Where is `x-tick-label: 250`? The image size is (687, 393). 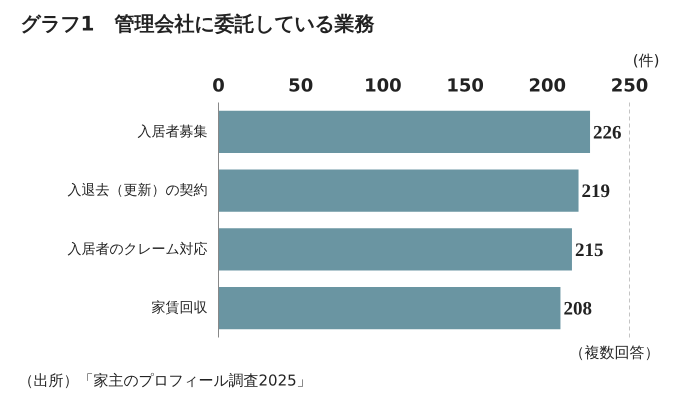
x-tick-label: 250 is located at coordinates (629, 86).